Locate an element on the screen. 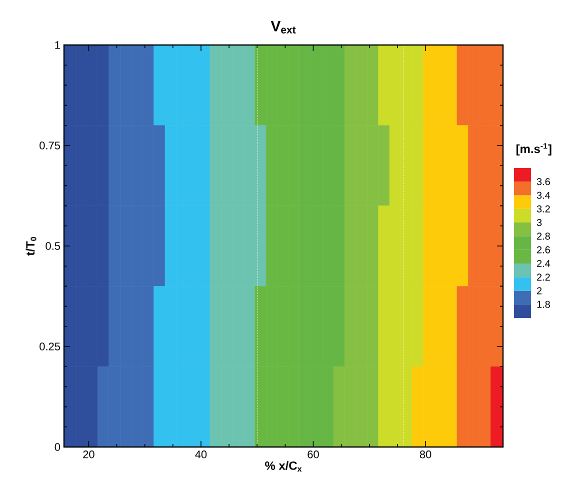 The height and width of the screenshot is (491, 569). color-bar-label: 1.8 is located at coordinates (543, 304).